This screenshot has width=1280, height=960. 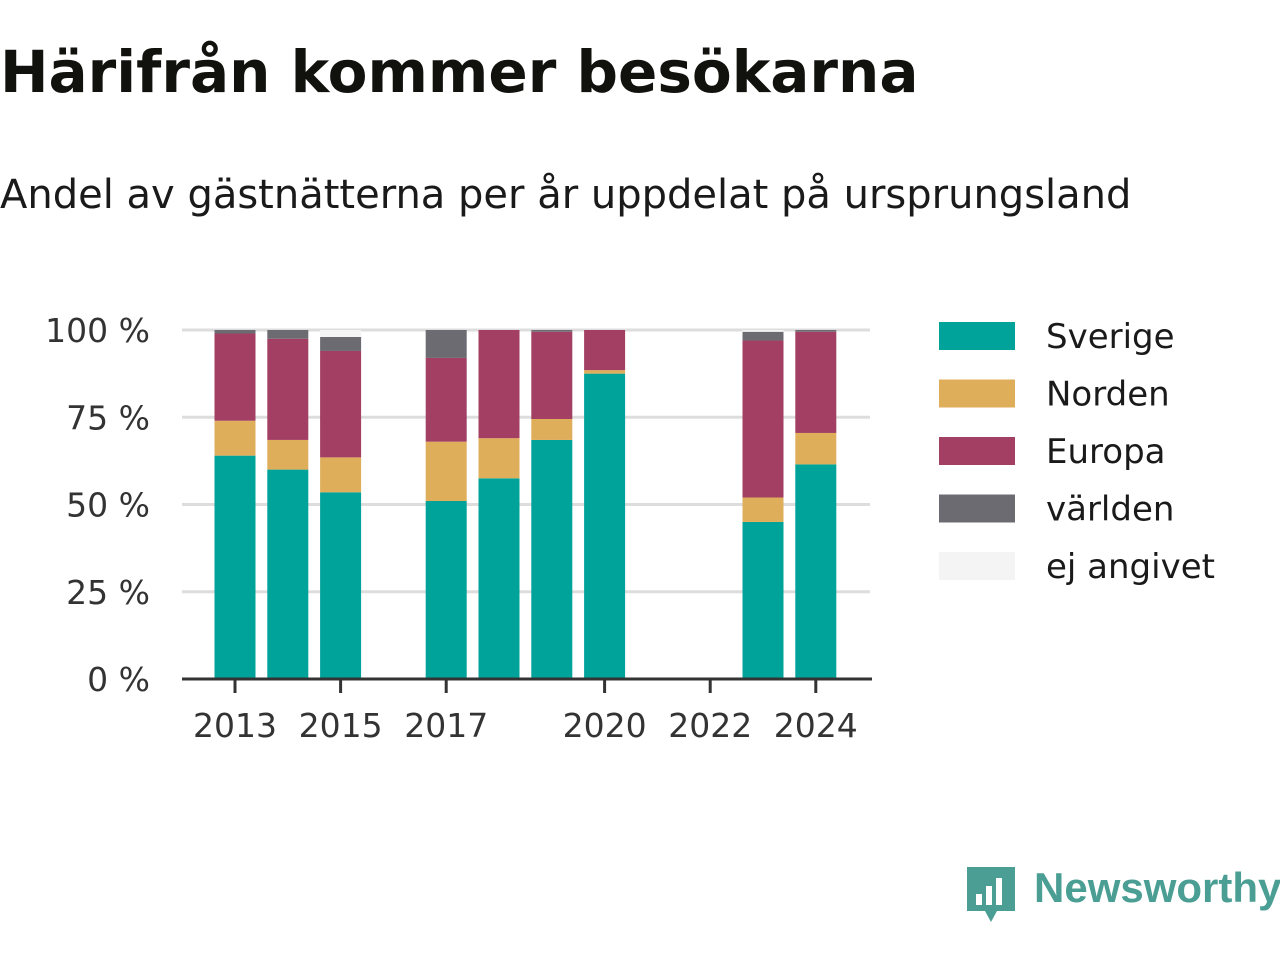 What do you see at coordinates (118, 679) in the screenshot?
I see `y-tick-label: 0 %` at bounding box center [118, 679].